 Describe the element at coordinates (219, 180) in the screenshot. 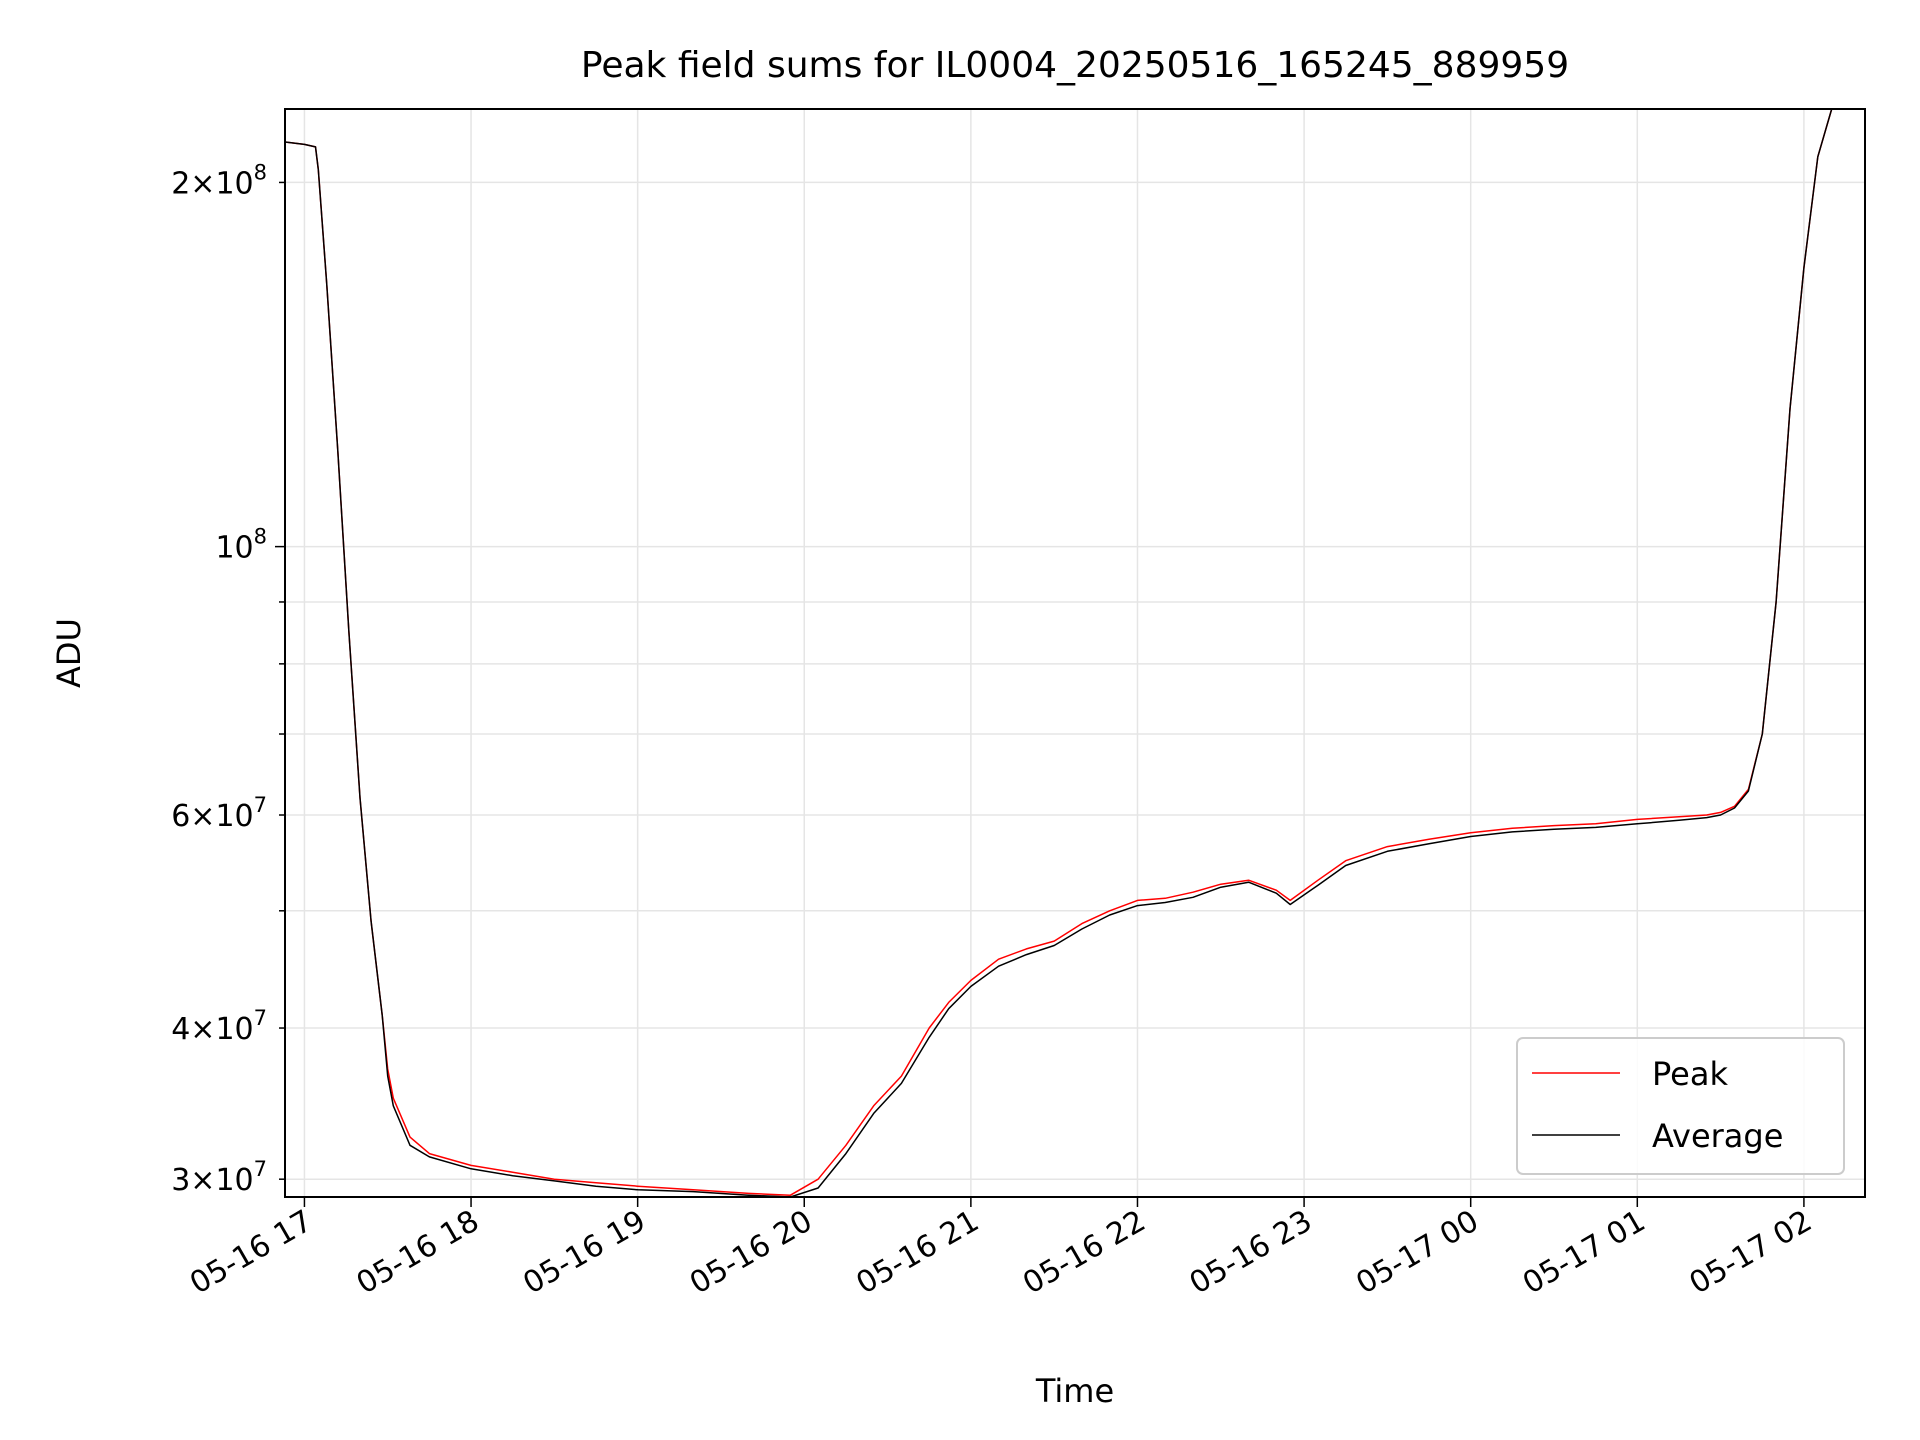

I see `y-tick-label: 2×108` at that location.